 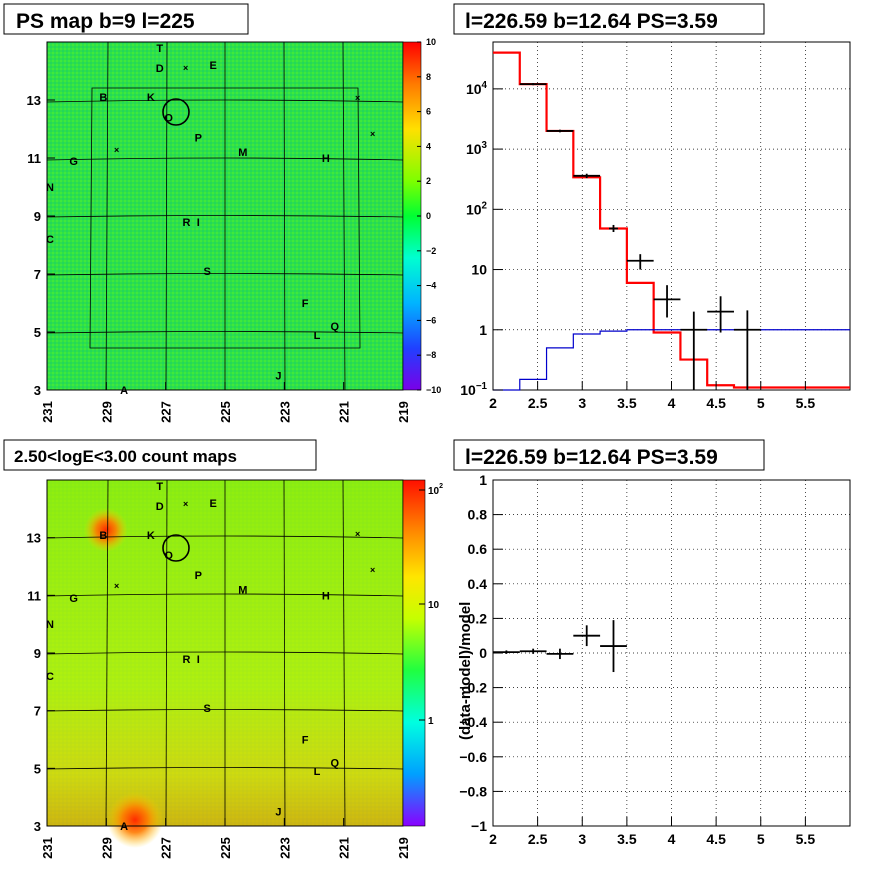 I want to click on ps-map-source-labels: TD E B KO P M H G N R I C S F QL J A, so click(x=192, y=220).